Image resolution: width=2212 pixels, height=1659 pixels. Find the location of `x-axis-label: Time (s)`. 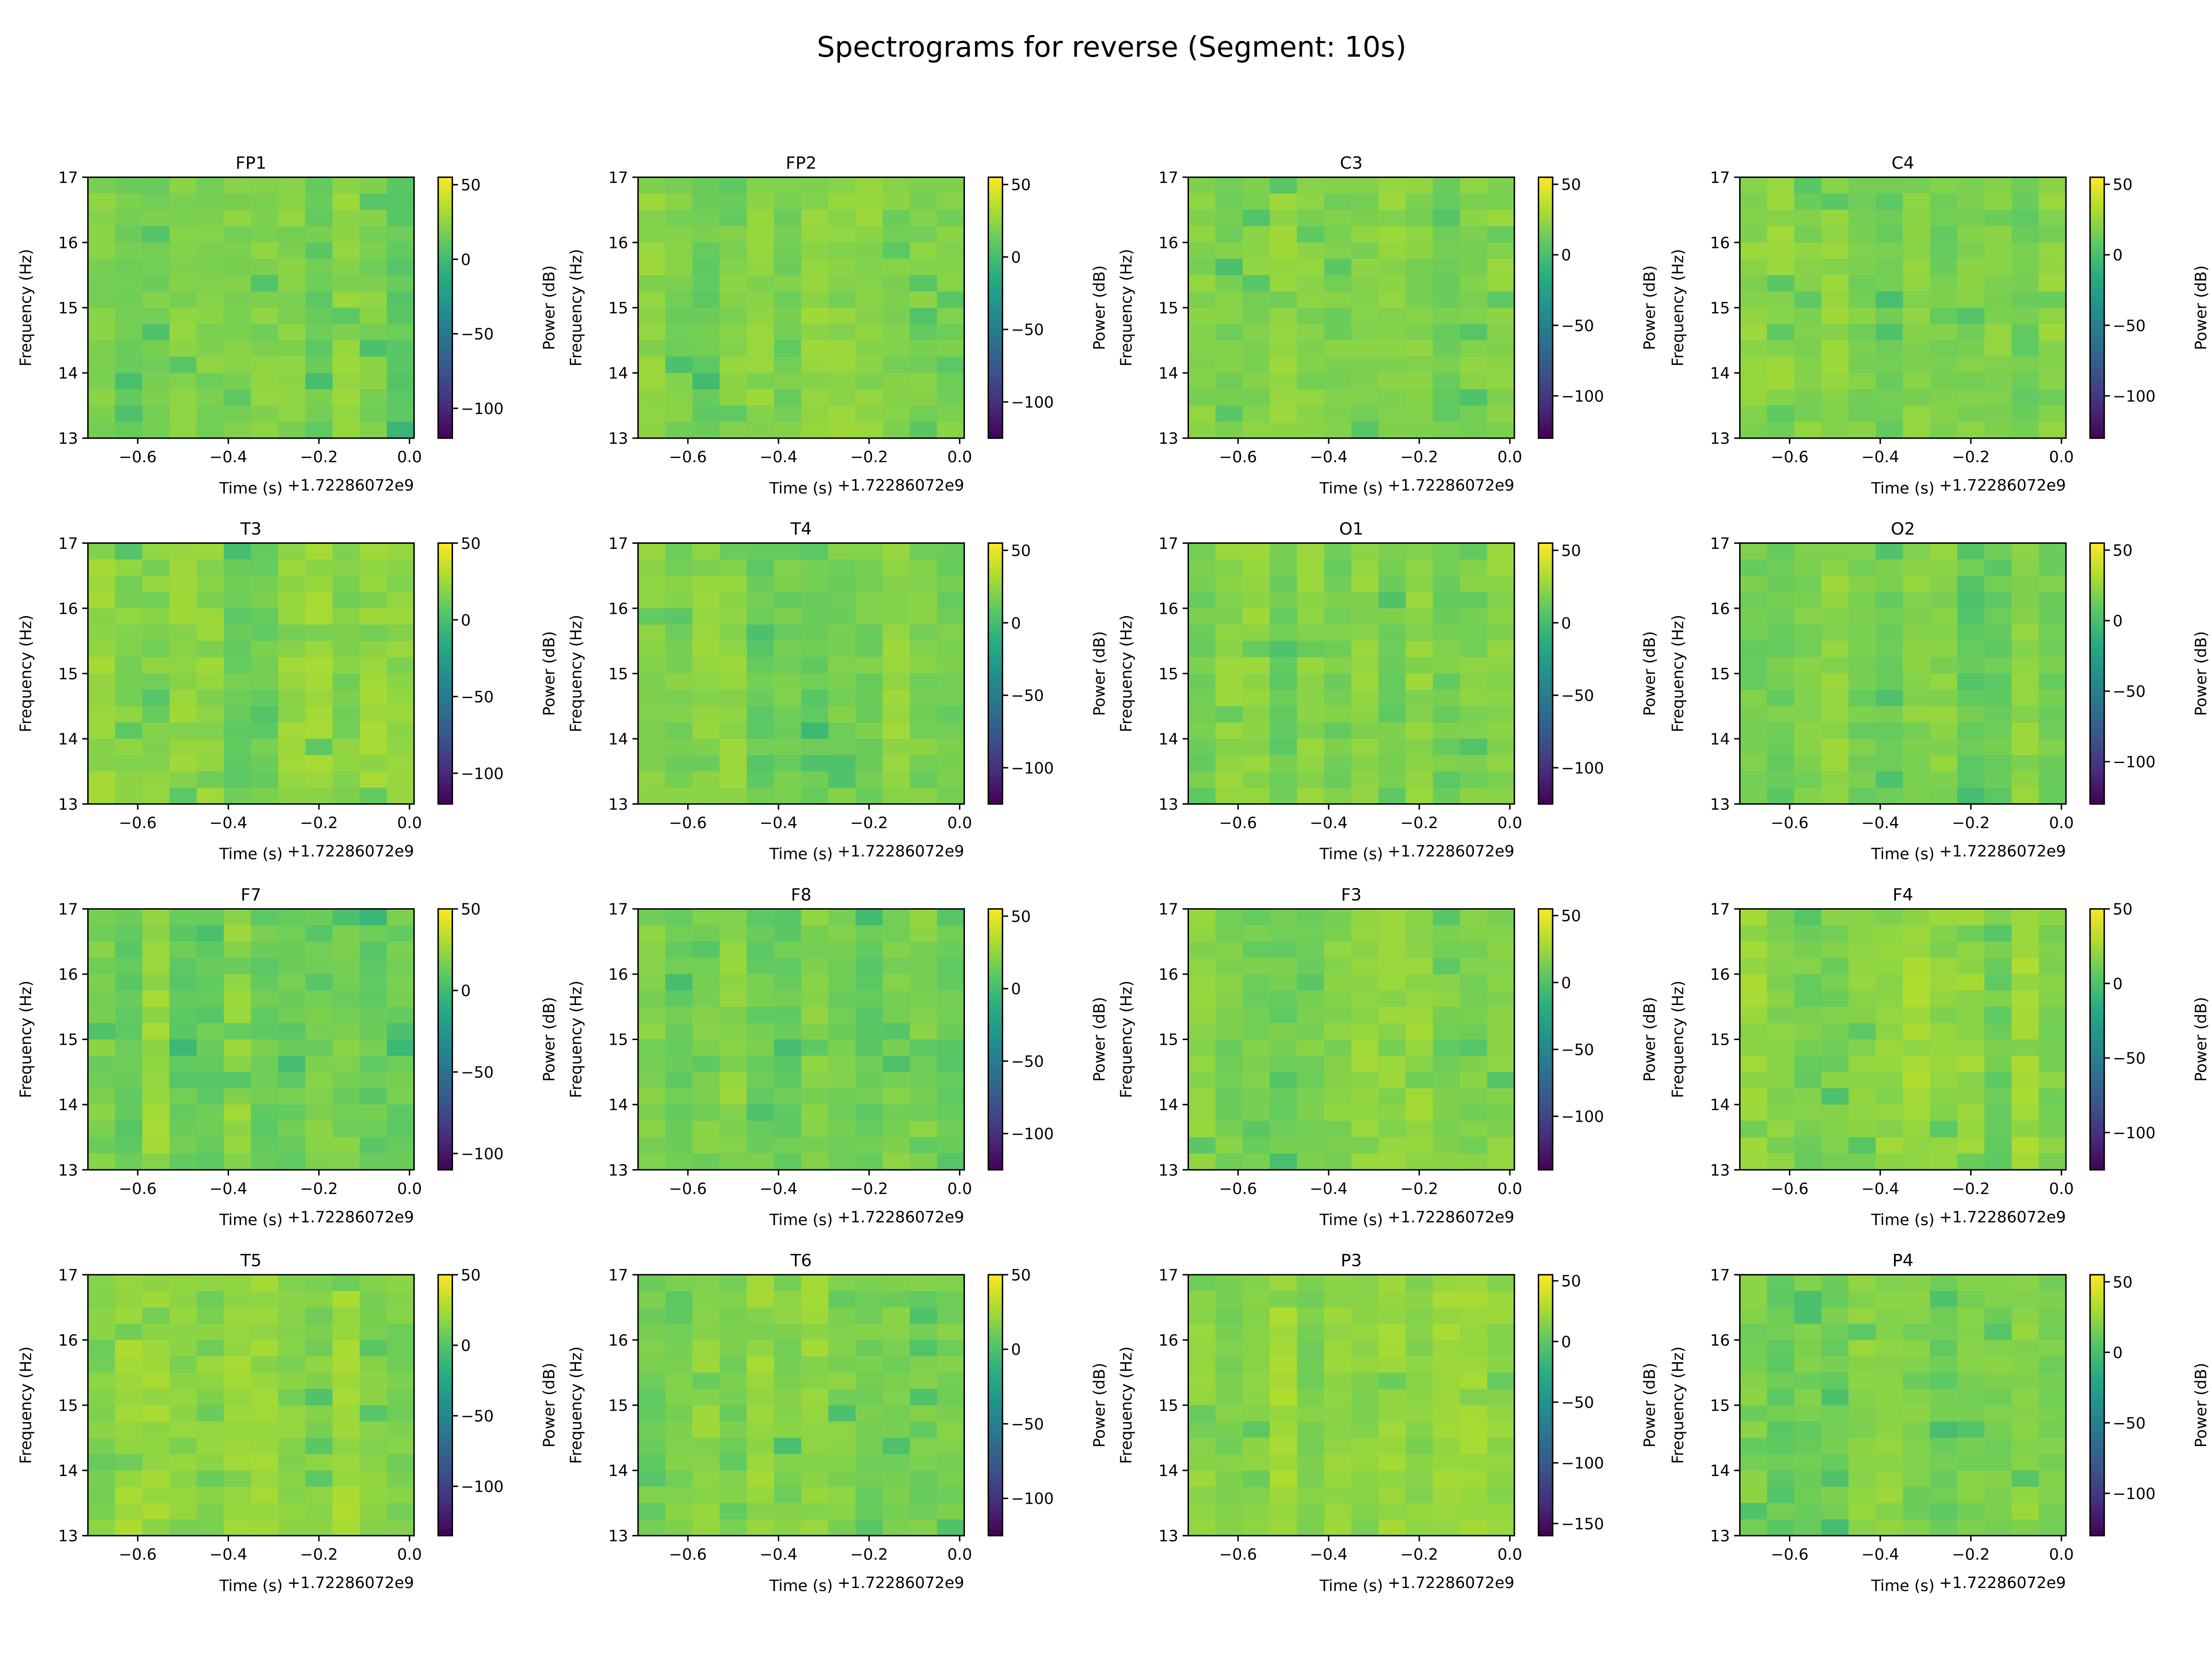

x-axis-label: Time (s) is located at coordinates (1351, 1585).